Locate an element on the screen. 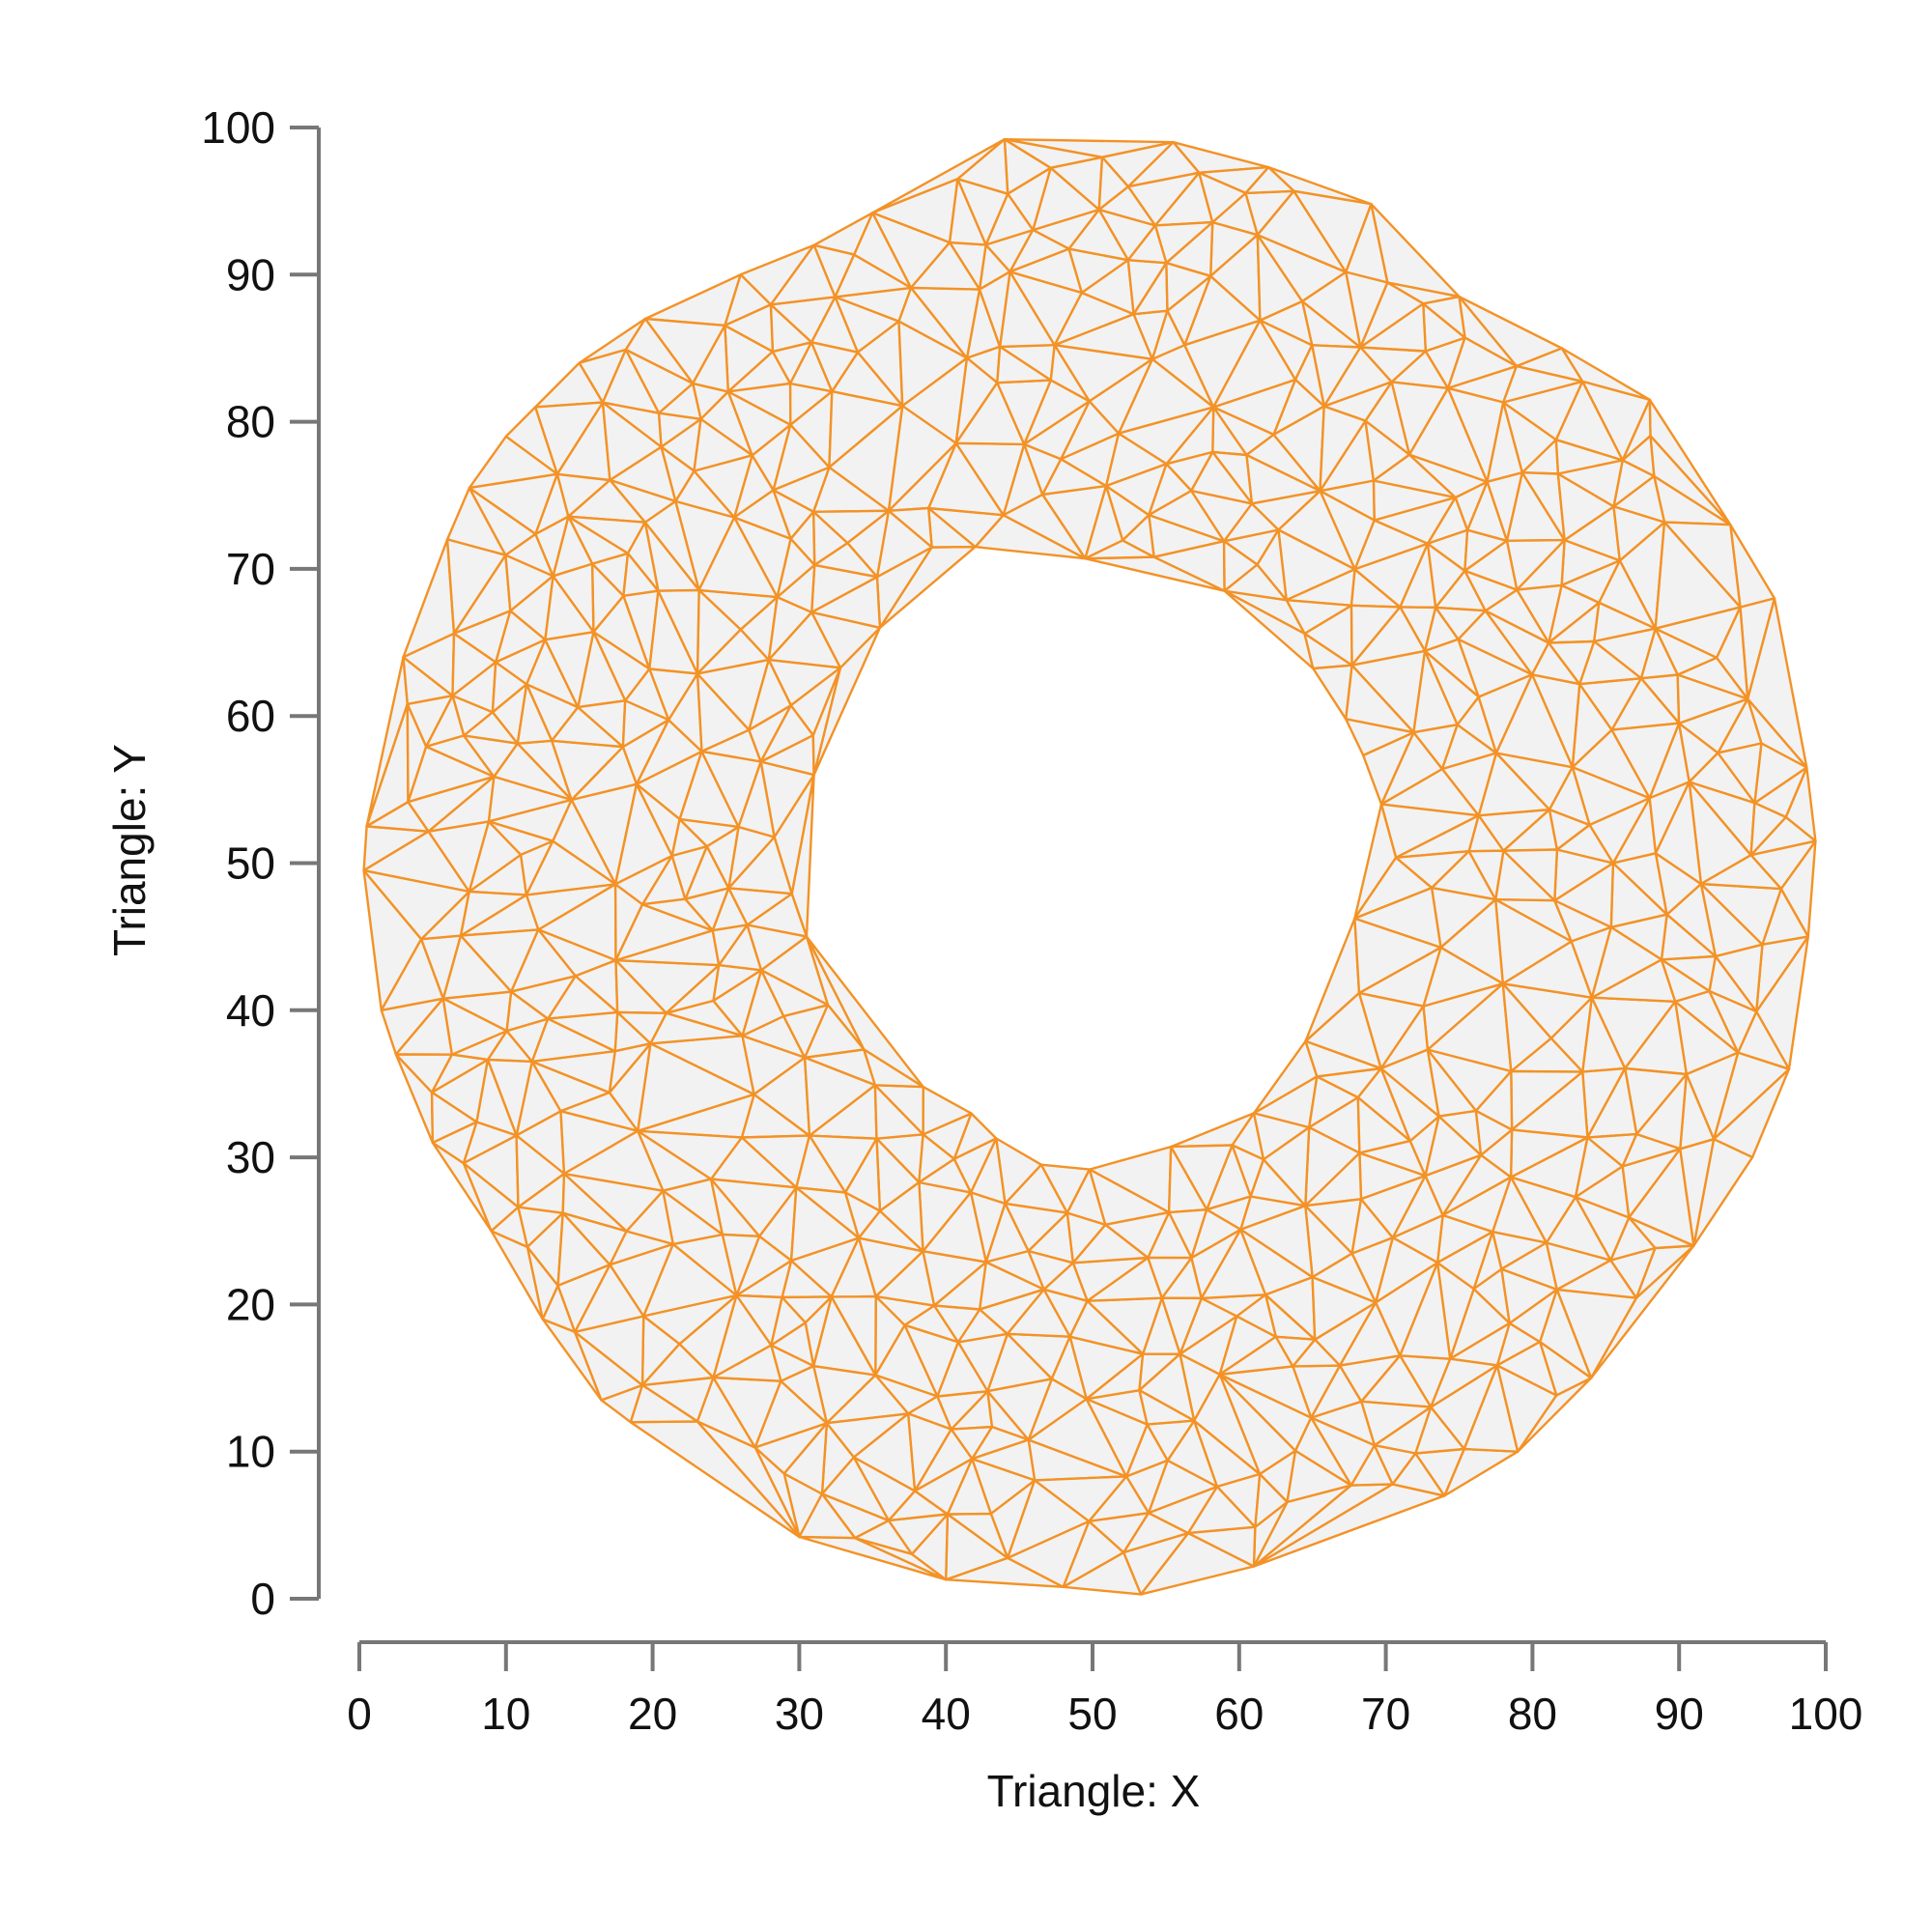  x-tick-label: 60 is located at coordinates (1239, 1714).